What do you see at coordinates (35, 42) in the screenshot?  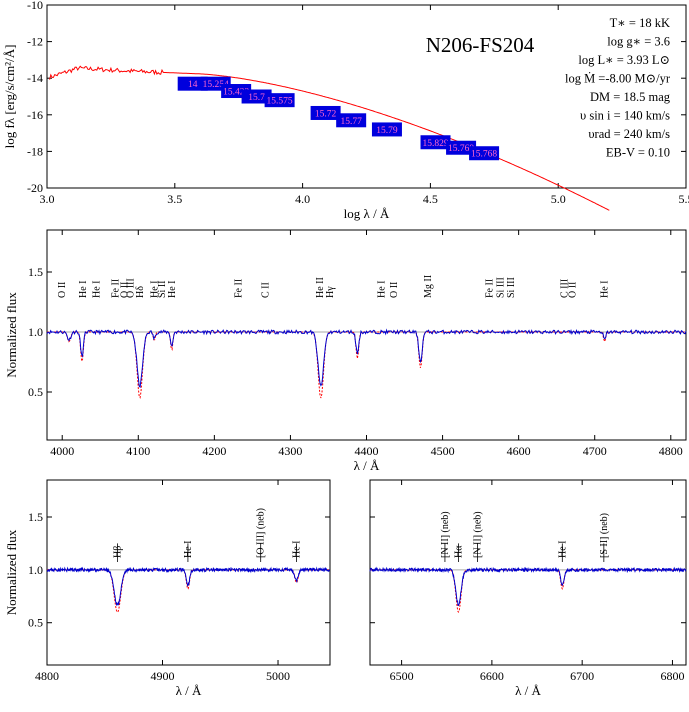 I see `y-tick-label: -12` at bounding box center [35, 42].